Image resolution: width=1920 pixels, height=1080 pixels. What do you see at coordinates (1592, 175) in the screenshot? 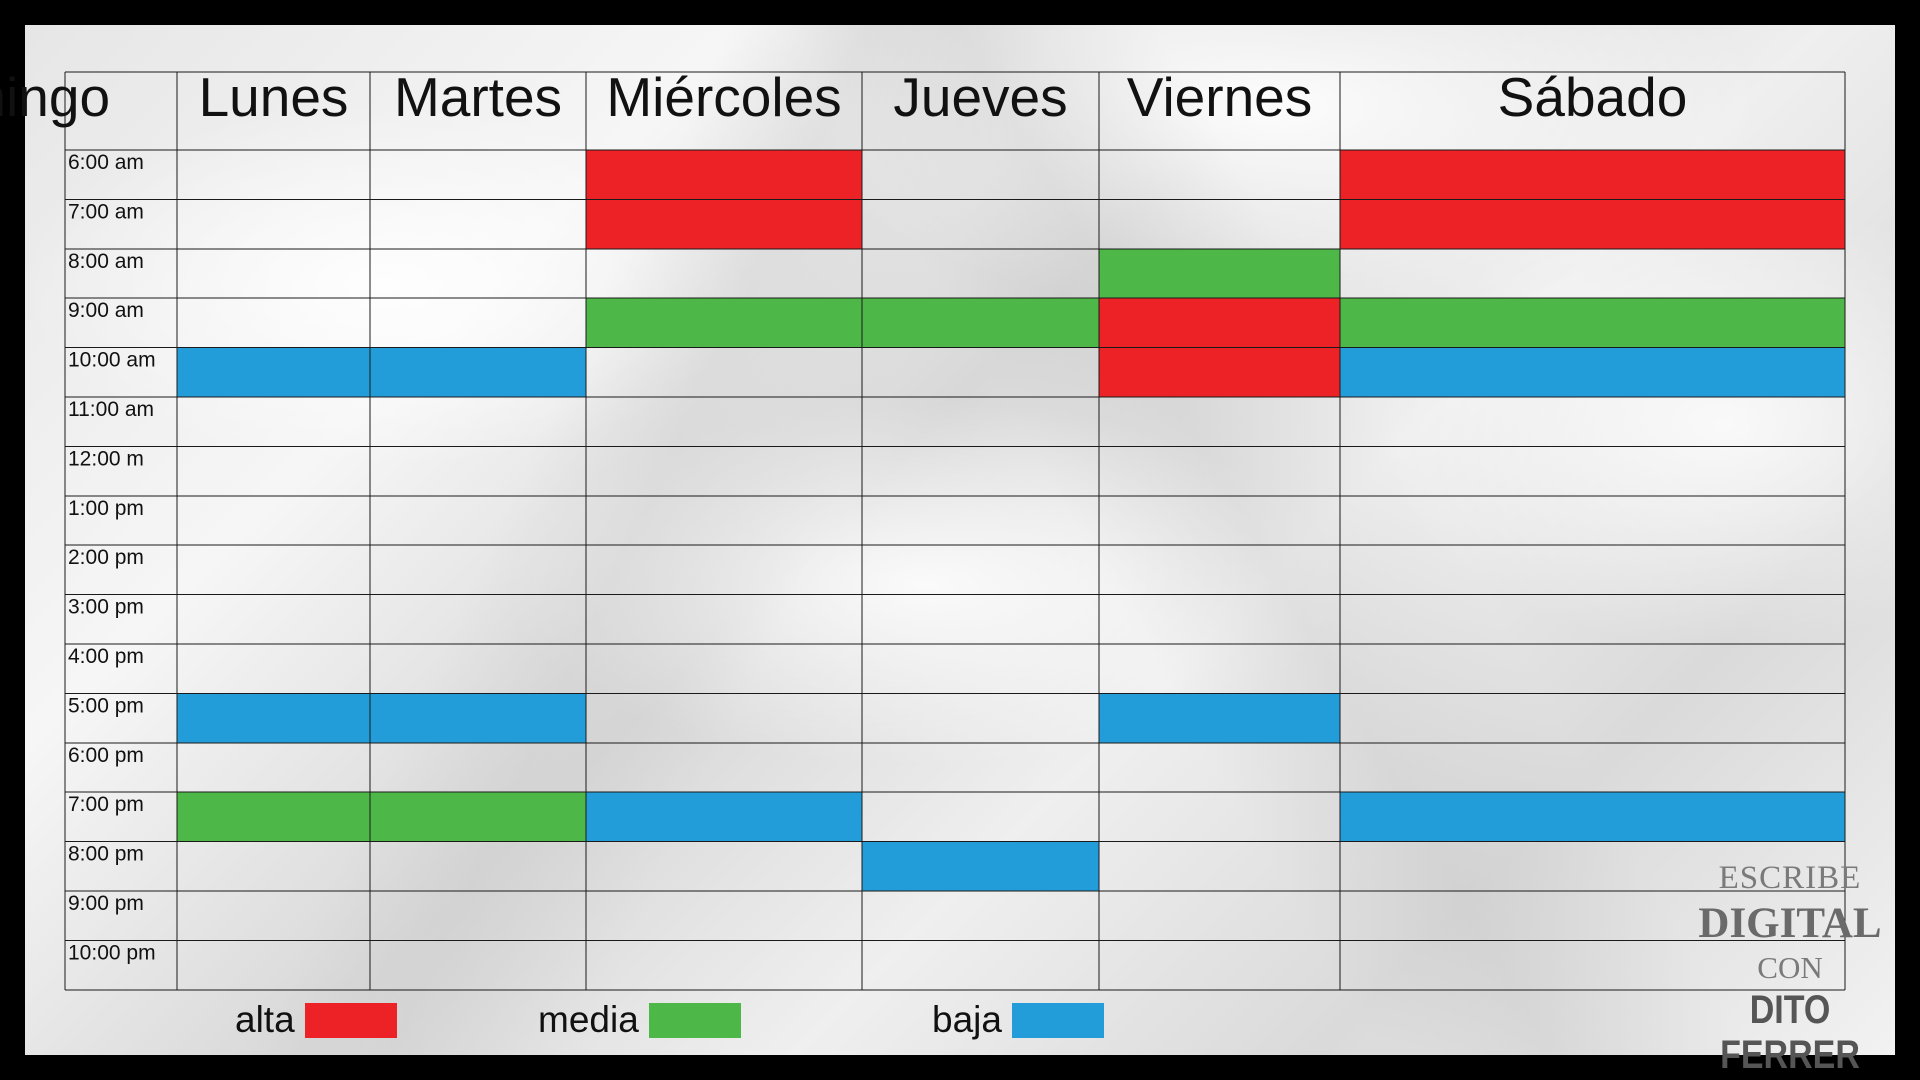
I see `cell-sabado-6-00-am-alta` at bounding box center [1592, 175].